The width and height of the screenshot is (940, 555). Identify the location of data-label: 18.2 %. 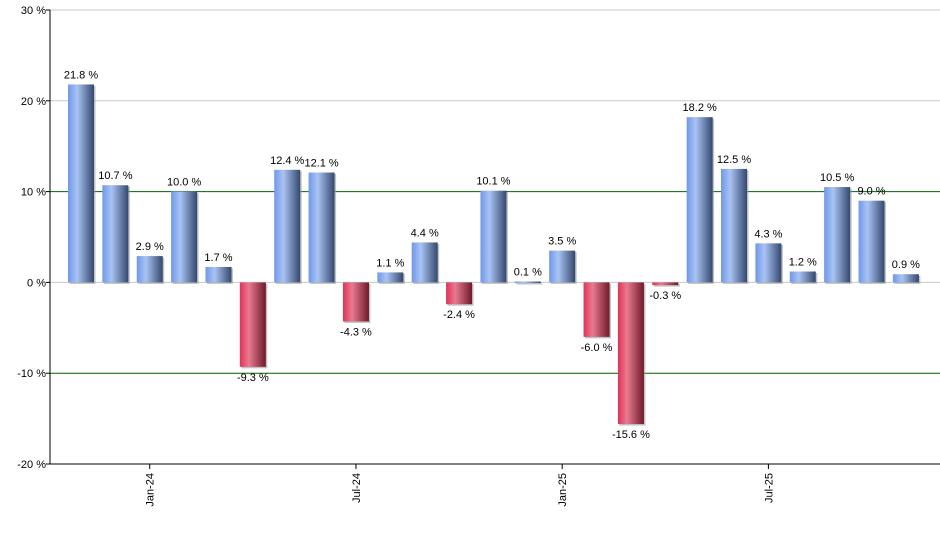
(700, 108).